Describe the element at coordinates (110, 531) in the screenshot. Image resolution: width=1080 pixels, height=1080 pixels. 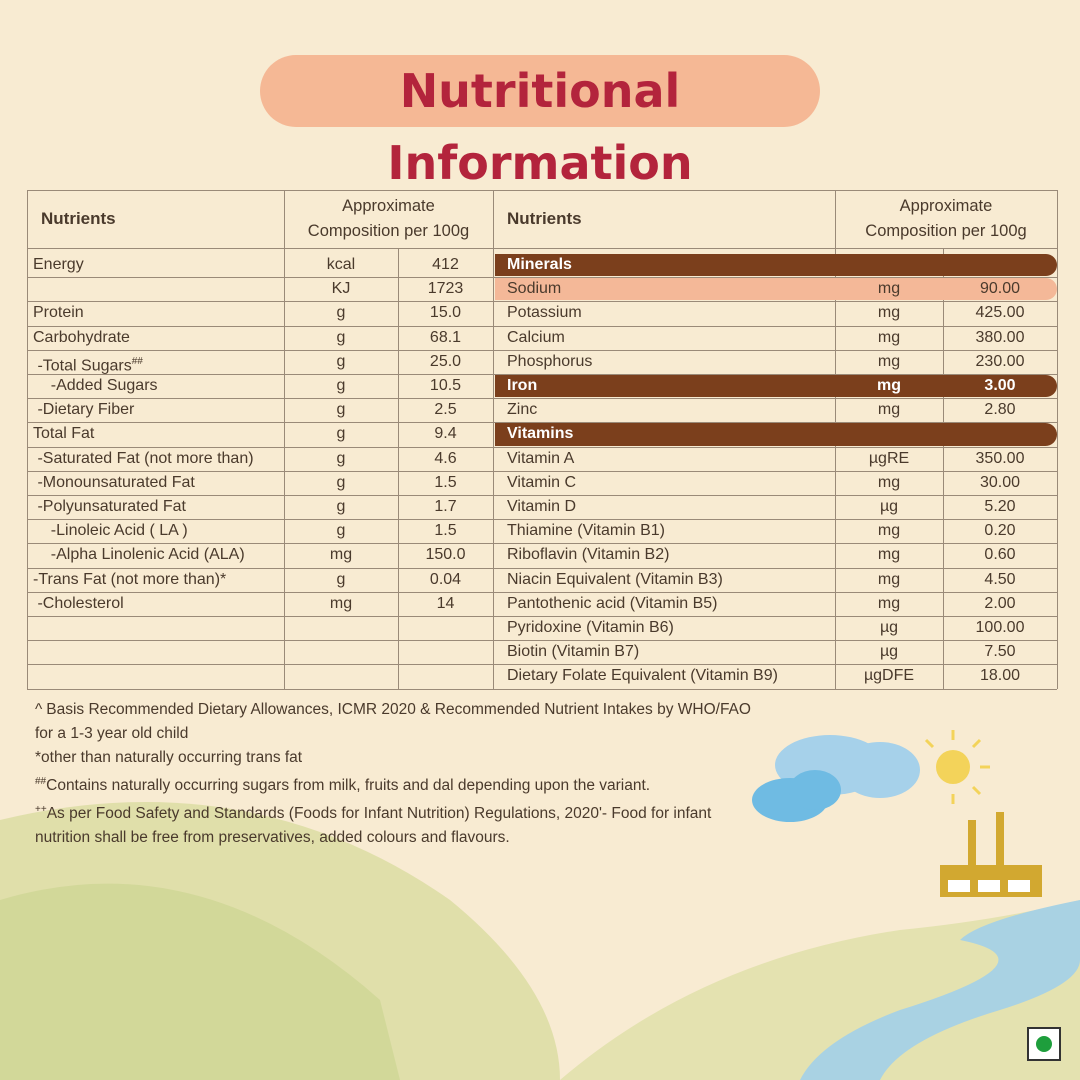
I see `nutrient-name: -Linoleic Acid ( LA )` at that location.